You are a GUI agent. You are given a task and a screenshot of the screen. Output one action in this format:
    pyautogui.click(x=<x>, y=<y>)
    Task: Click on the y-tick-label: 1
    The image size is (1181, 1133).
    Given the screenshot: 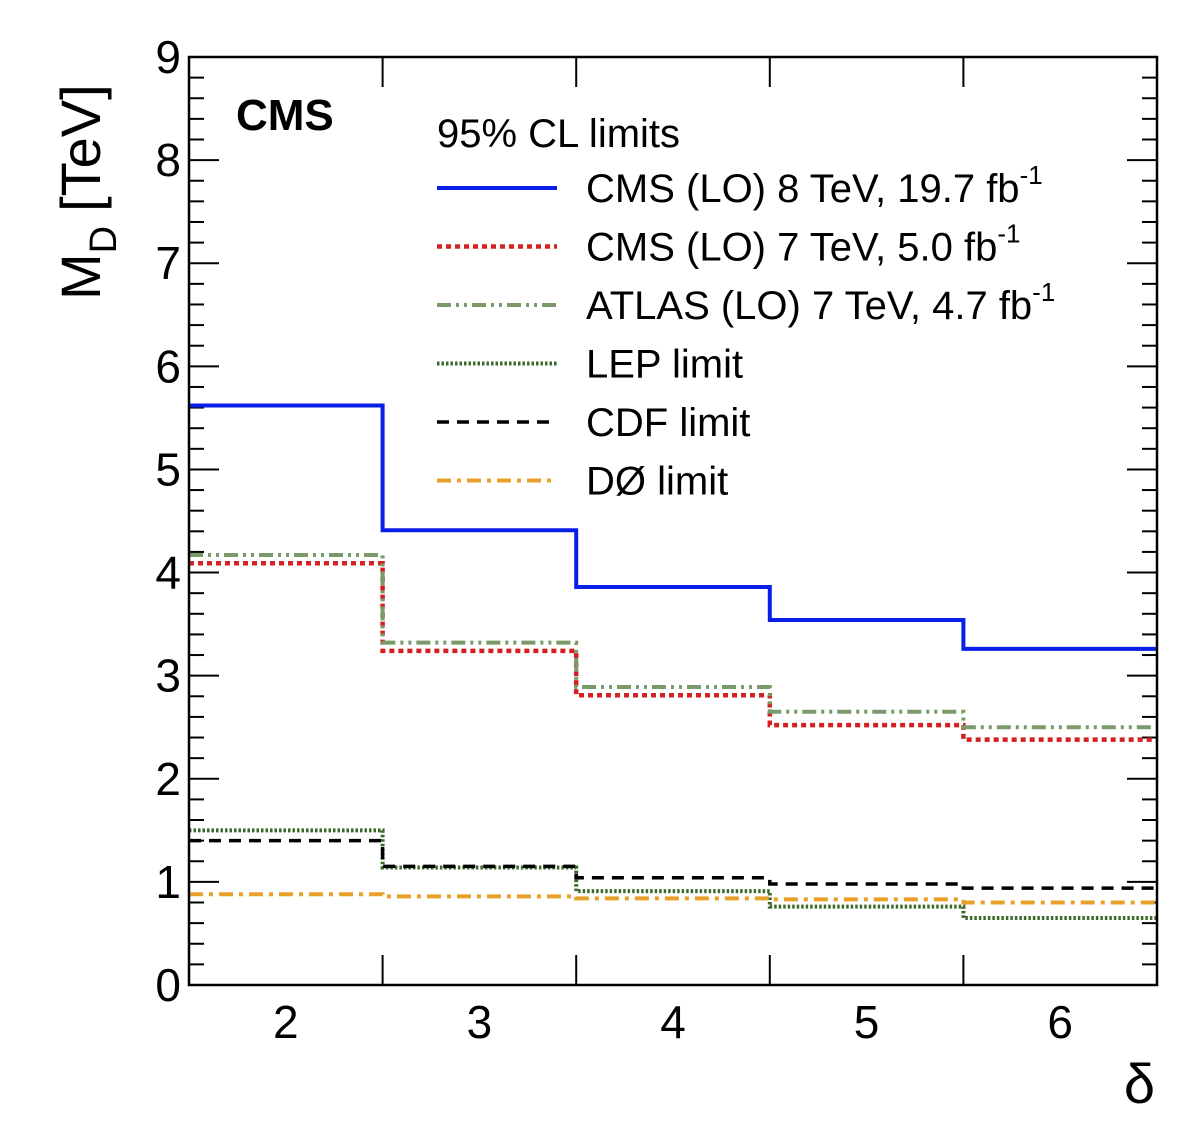 What is the action you would take?
    pyautogui.click(x=168, y=882)
    